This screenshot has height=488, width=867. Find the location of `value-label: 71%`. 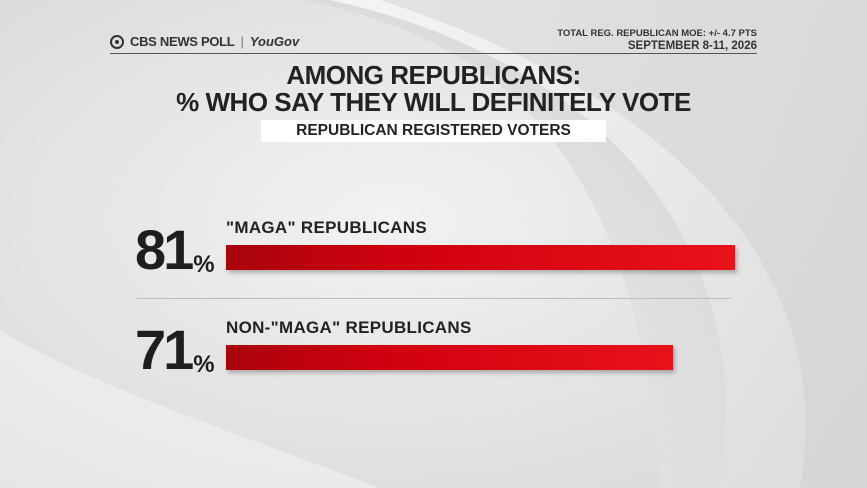

value-label: 71% is located at coordinates (175, 350).